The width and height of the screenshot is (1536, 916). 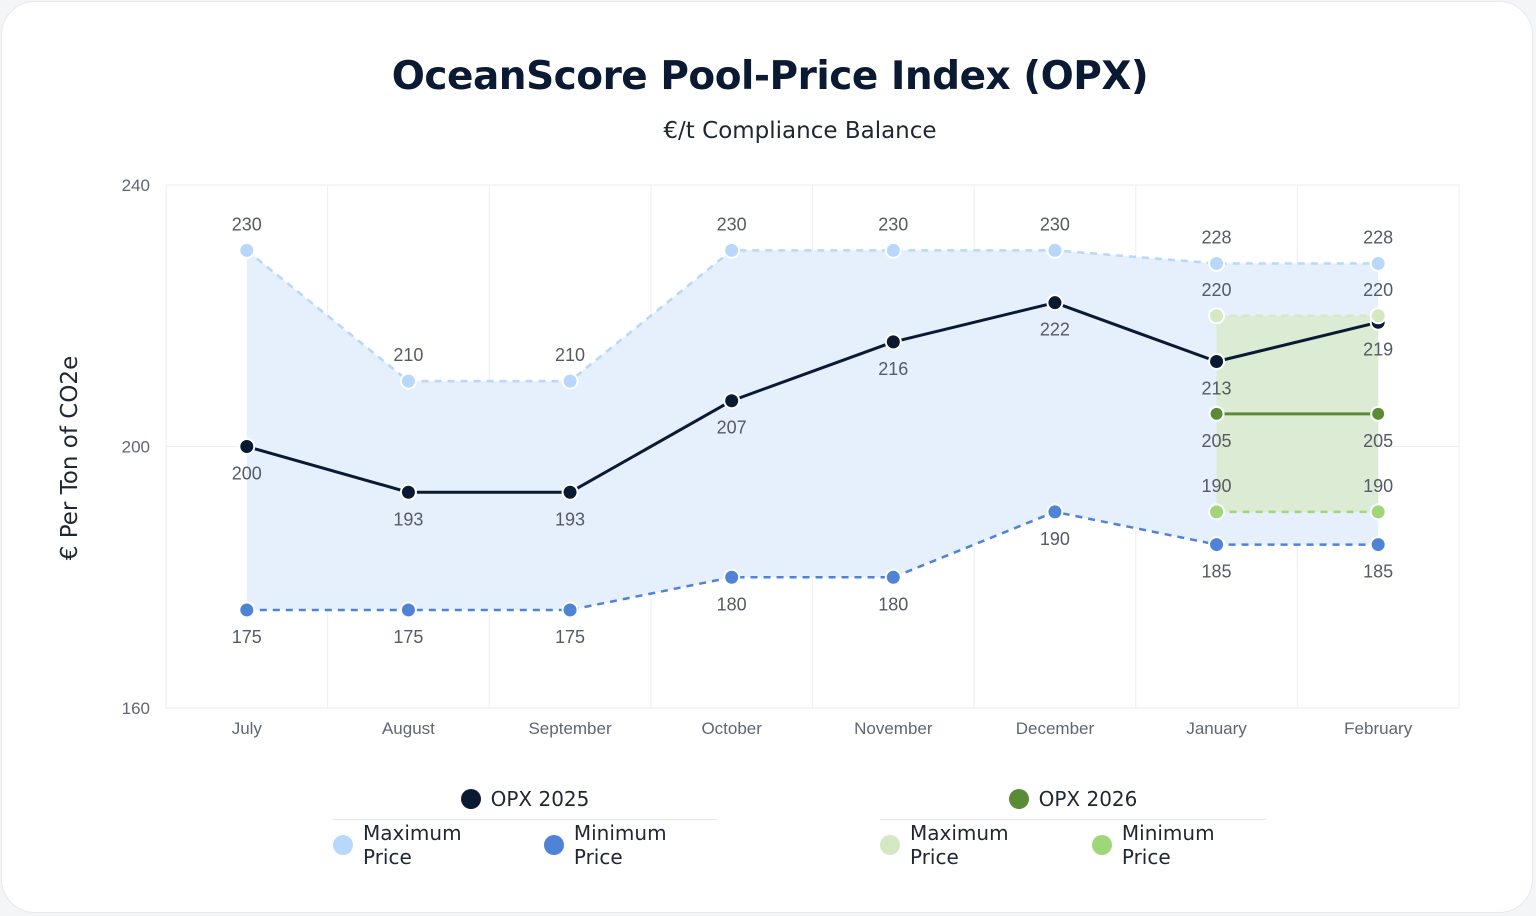 What do you see at coordinates (1088, 799) in the screenshot?
I see `legend-opx-2026-label: OPX 2026` at bounding box center [1088, 799].